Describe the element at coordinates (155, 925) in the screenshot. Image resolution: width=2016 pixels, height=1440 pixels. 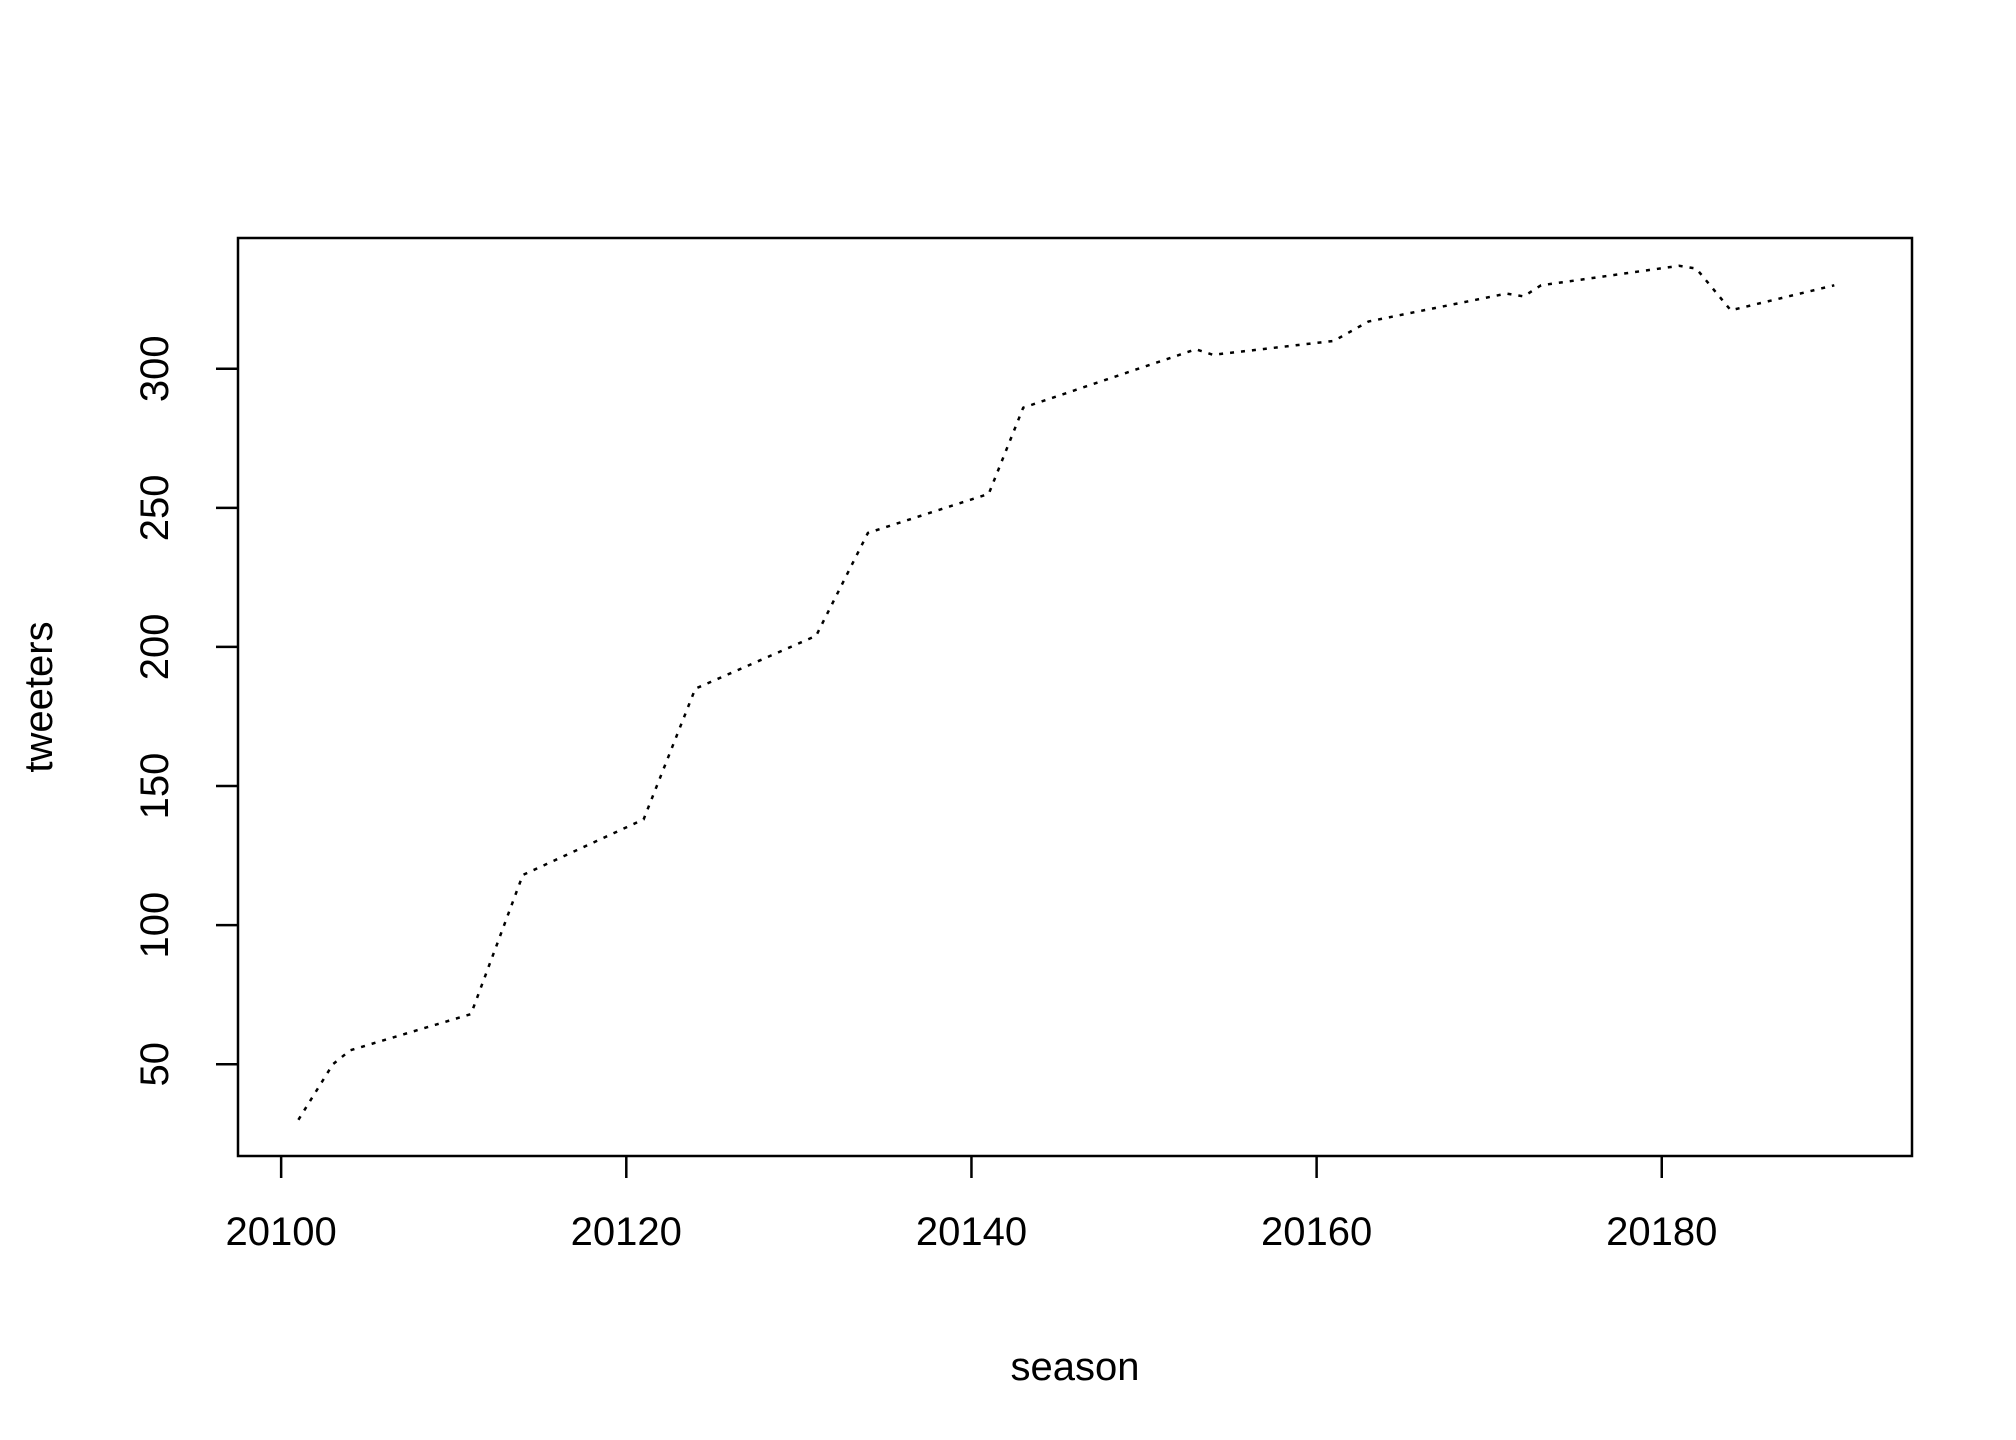
I see `y-tick-label: 100` at that location.